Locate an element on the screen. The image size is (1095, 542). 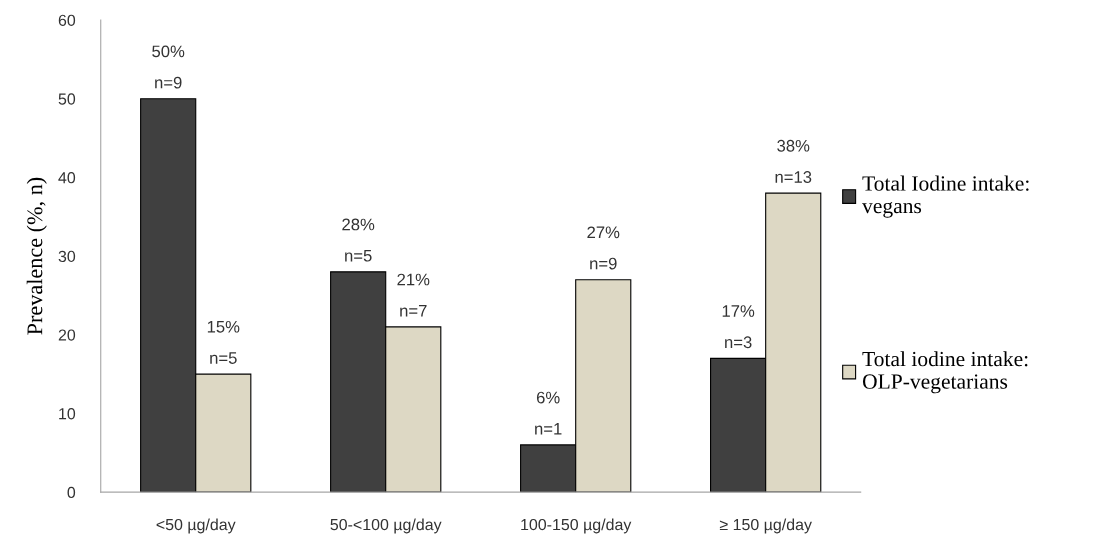
data-label: 17% n=3 is located at coordinates (738, 327).